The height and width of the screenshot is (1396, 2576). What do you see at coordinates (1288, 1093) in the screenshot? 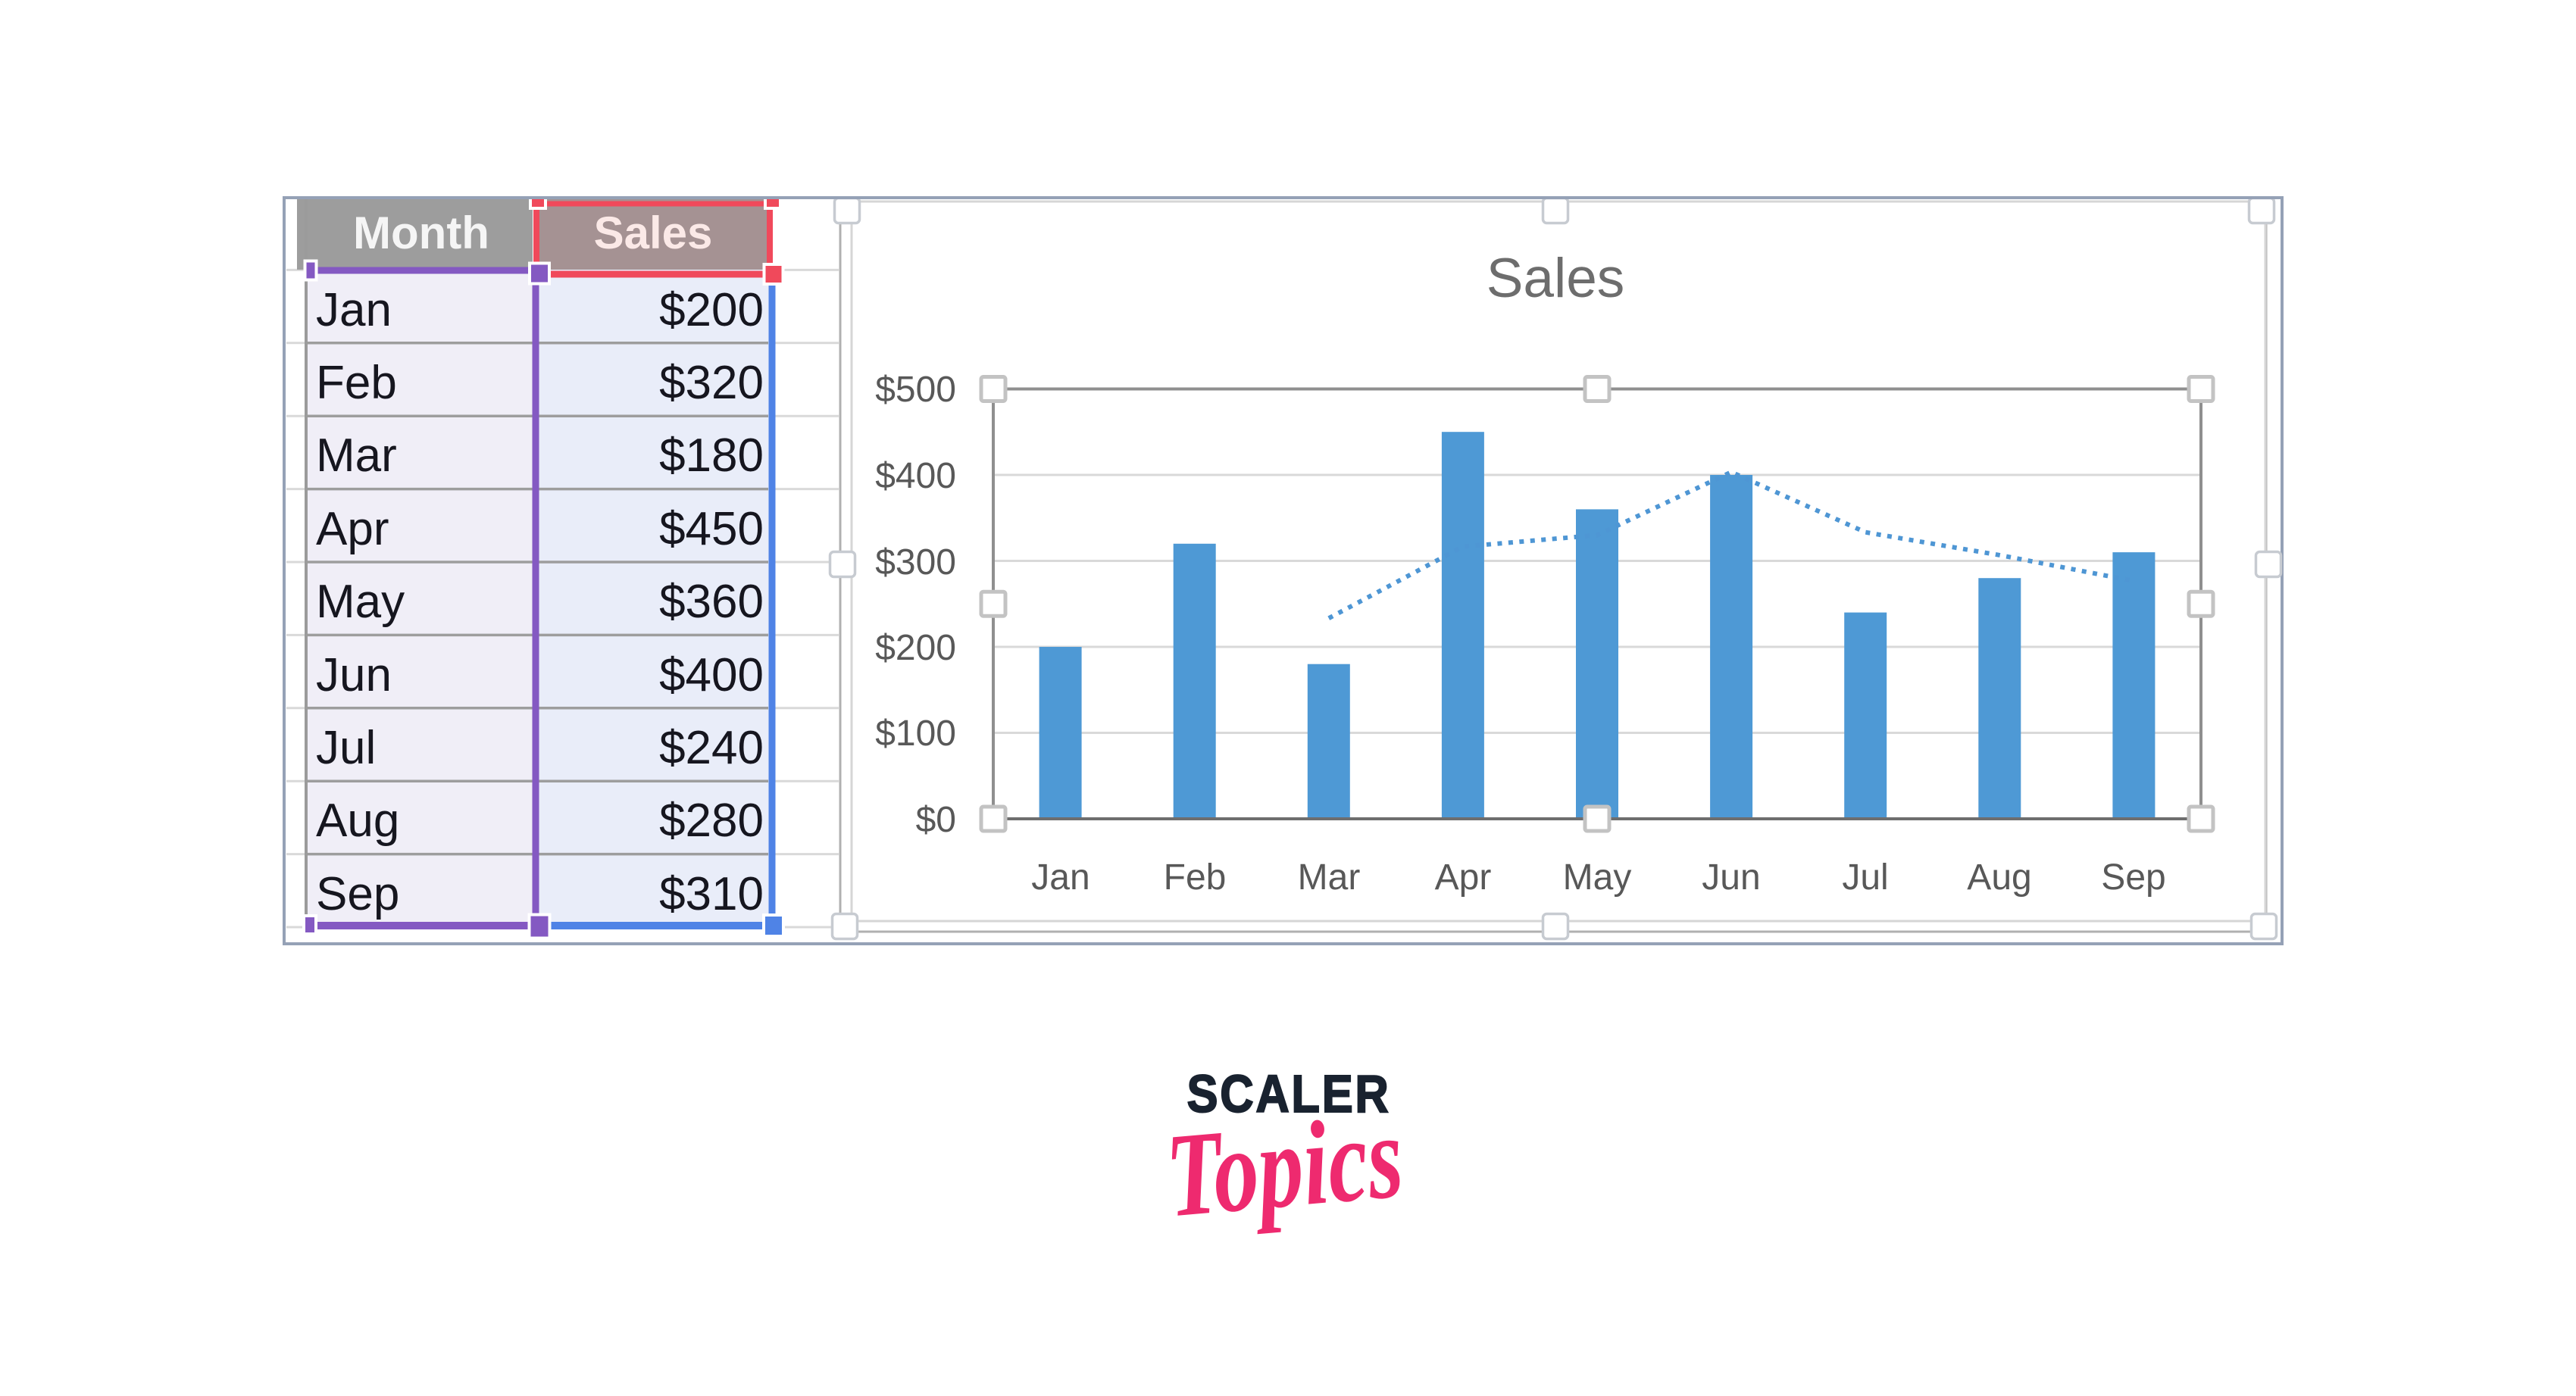
I see `svg-text: SCALER` at bounding box center [1288, 1093].